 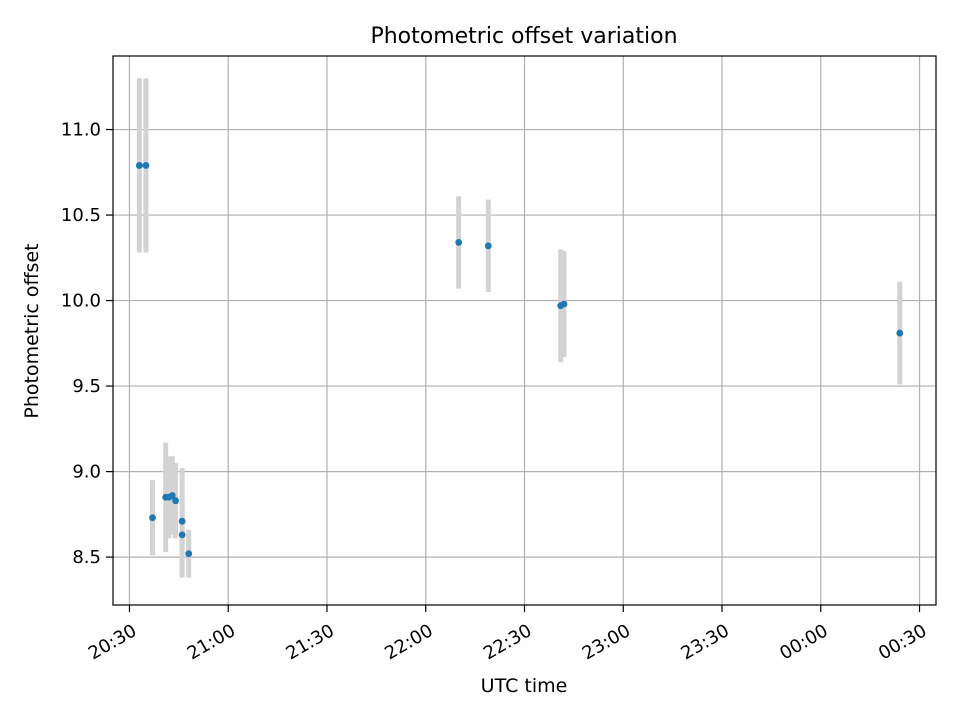 I want to click on y-tick-label: 9.5, so click(x=86, y=386).